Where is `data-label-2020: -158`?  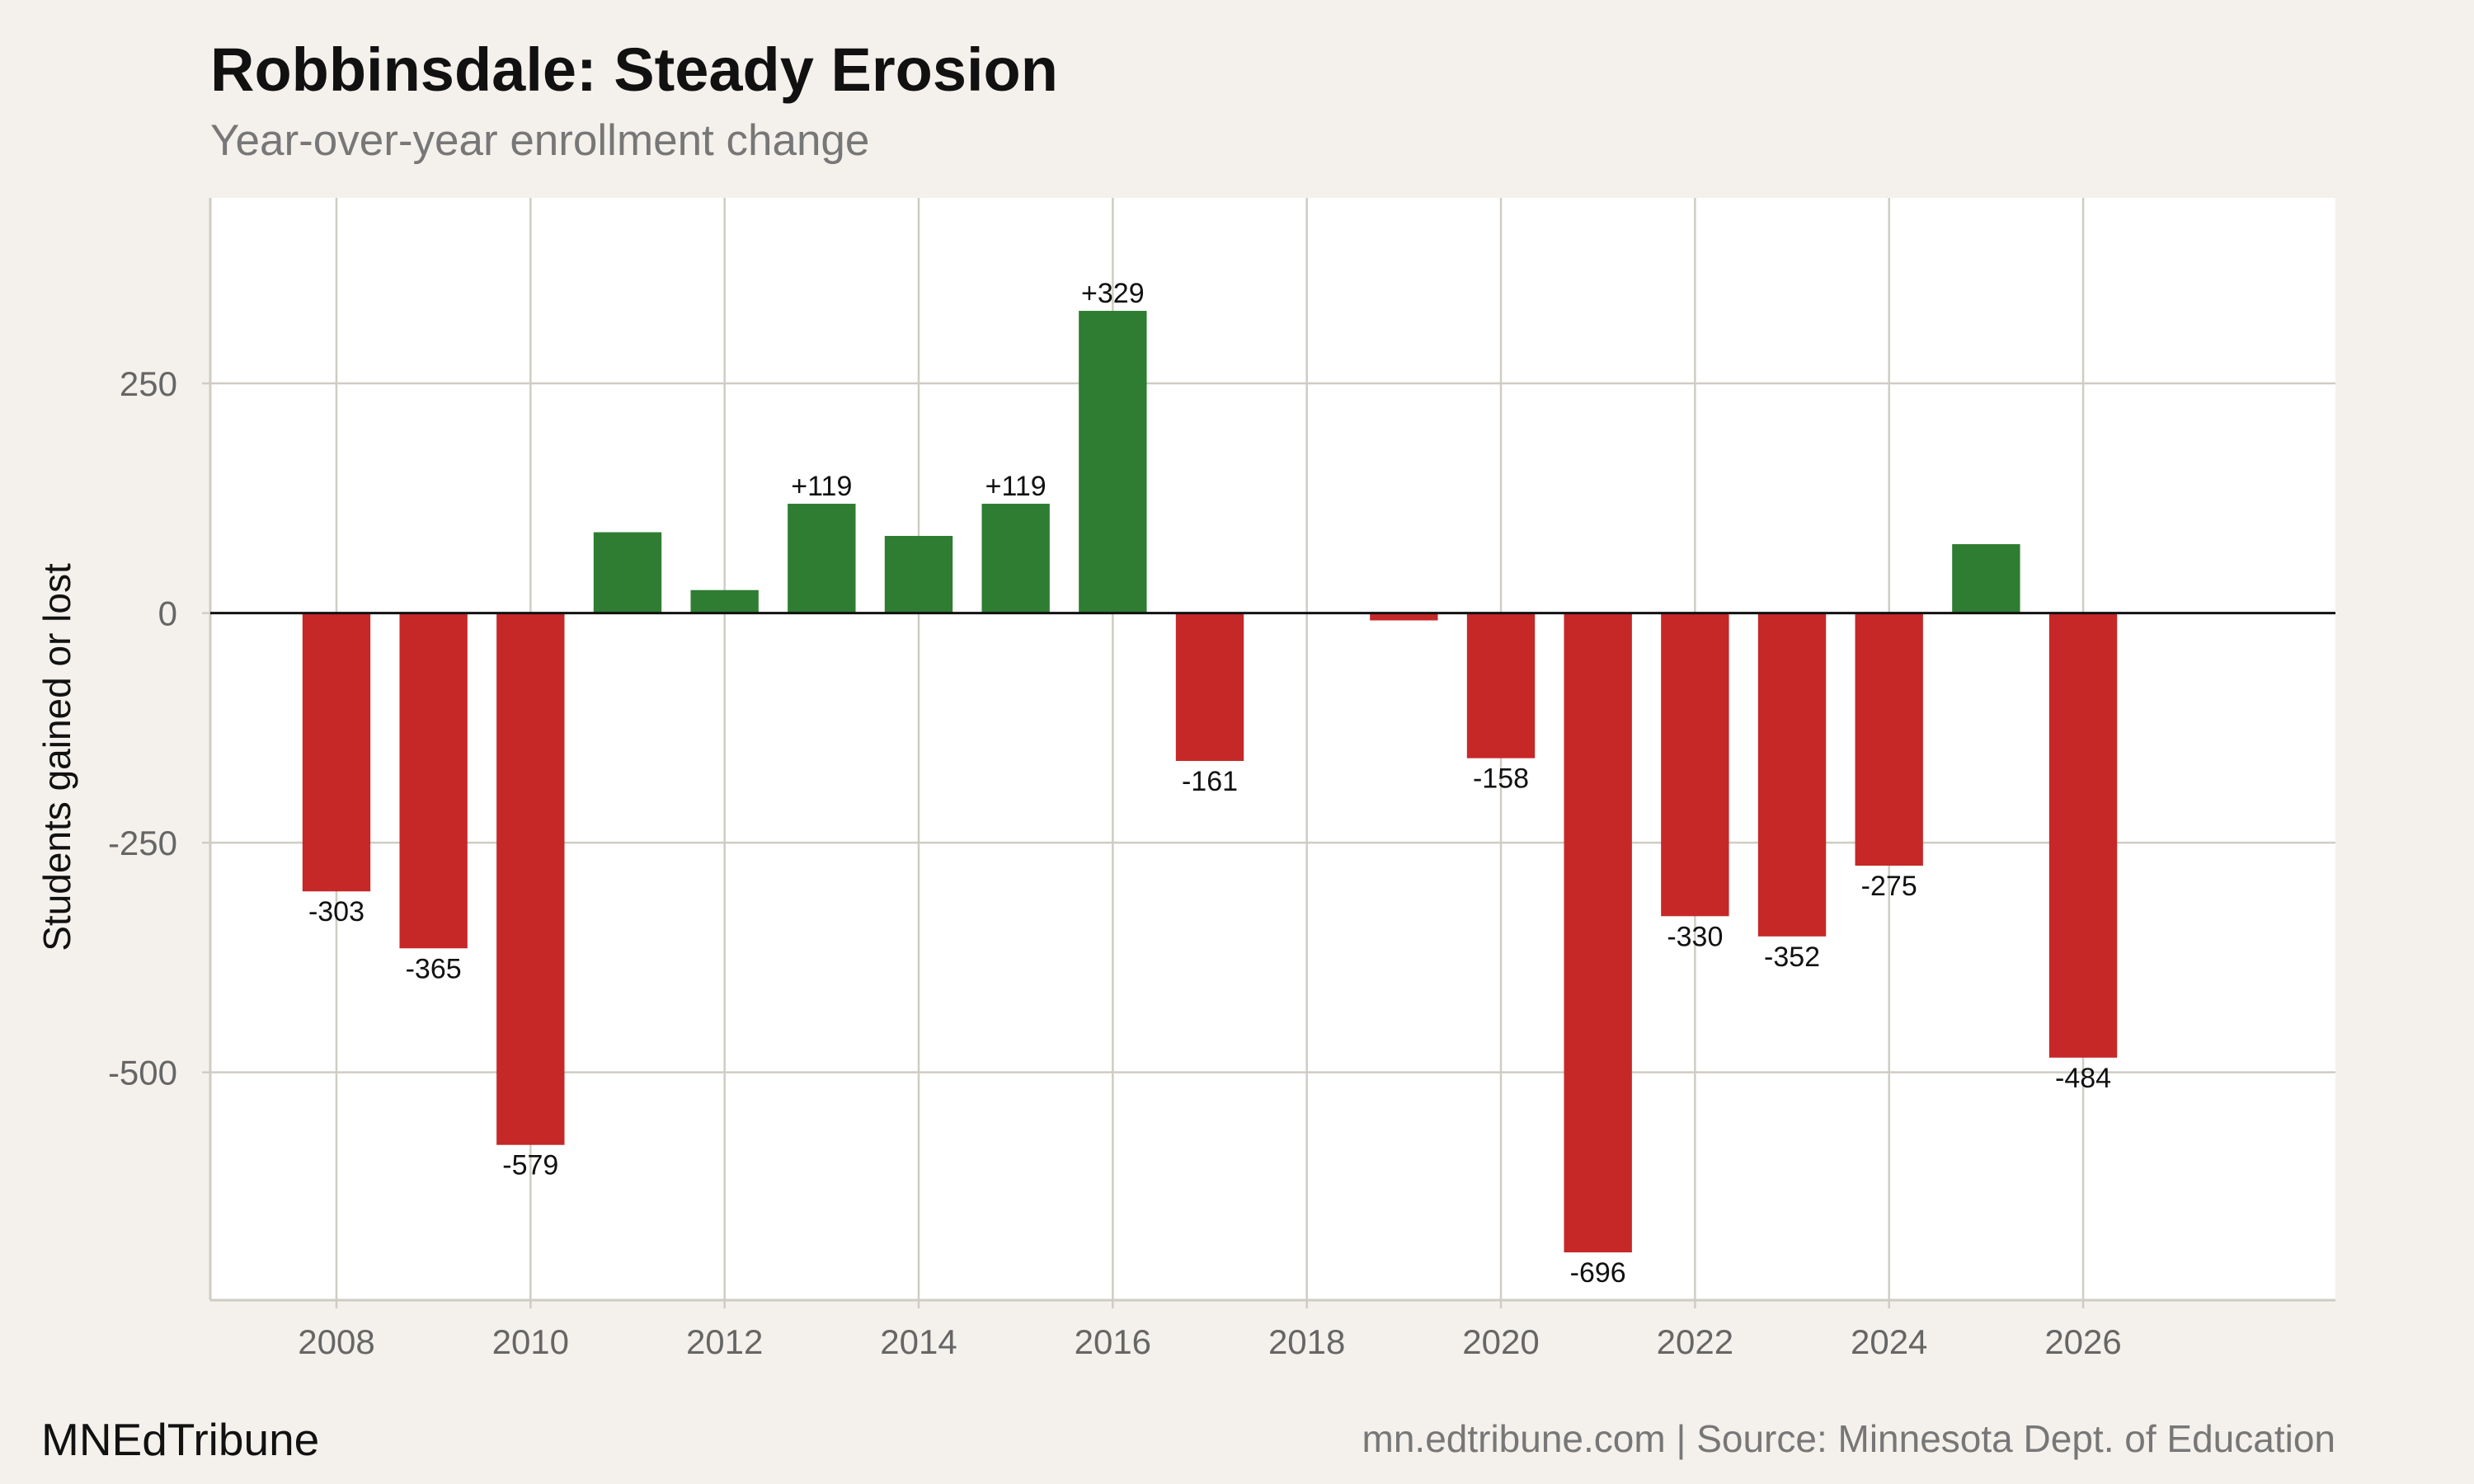
data-label-2020: -158 is located at coordinates (1501, 779).